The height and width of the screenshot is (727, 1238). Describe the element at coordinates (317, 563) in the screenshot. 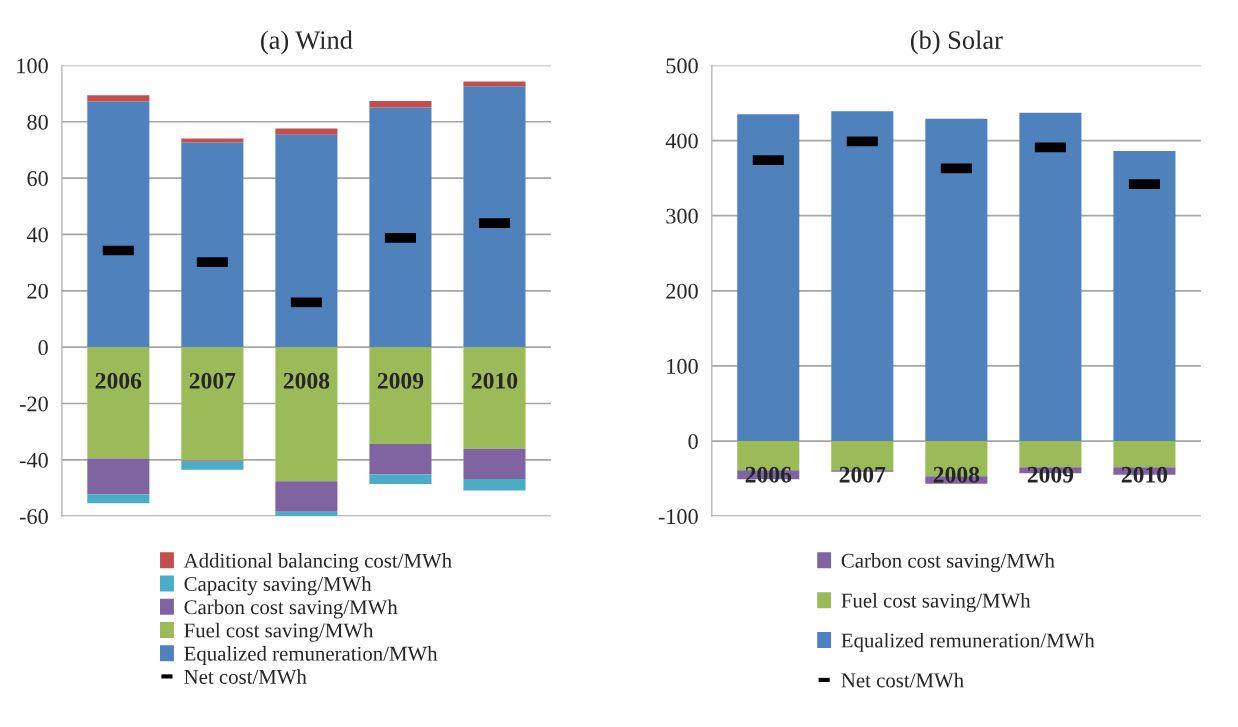

I see `legend-label: Additional balancing cost/MWh` at that location.